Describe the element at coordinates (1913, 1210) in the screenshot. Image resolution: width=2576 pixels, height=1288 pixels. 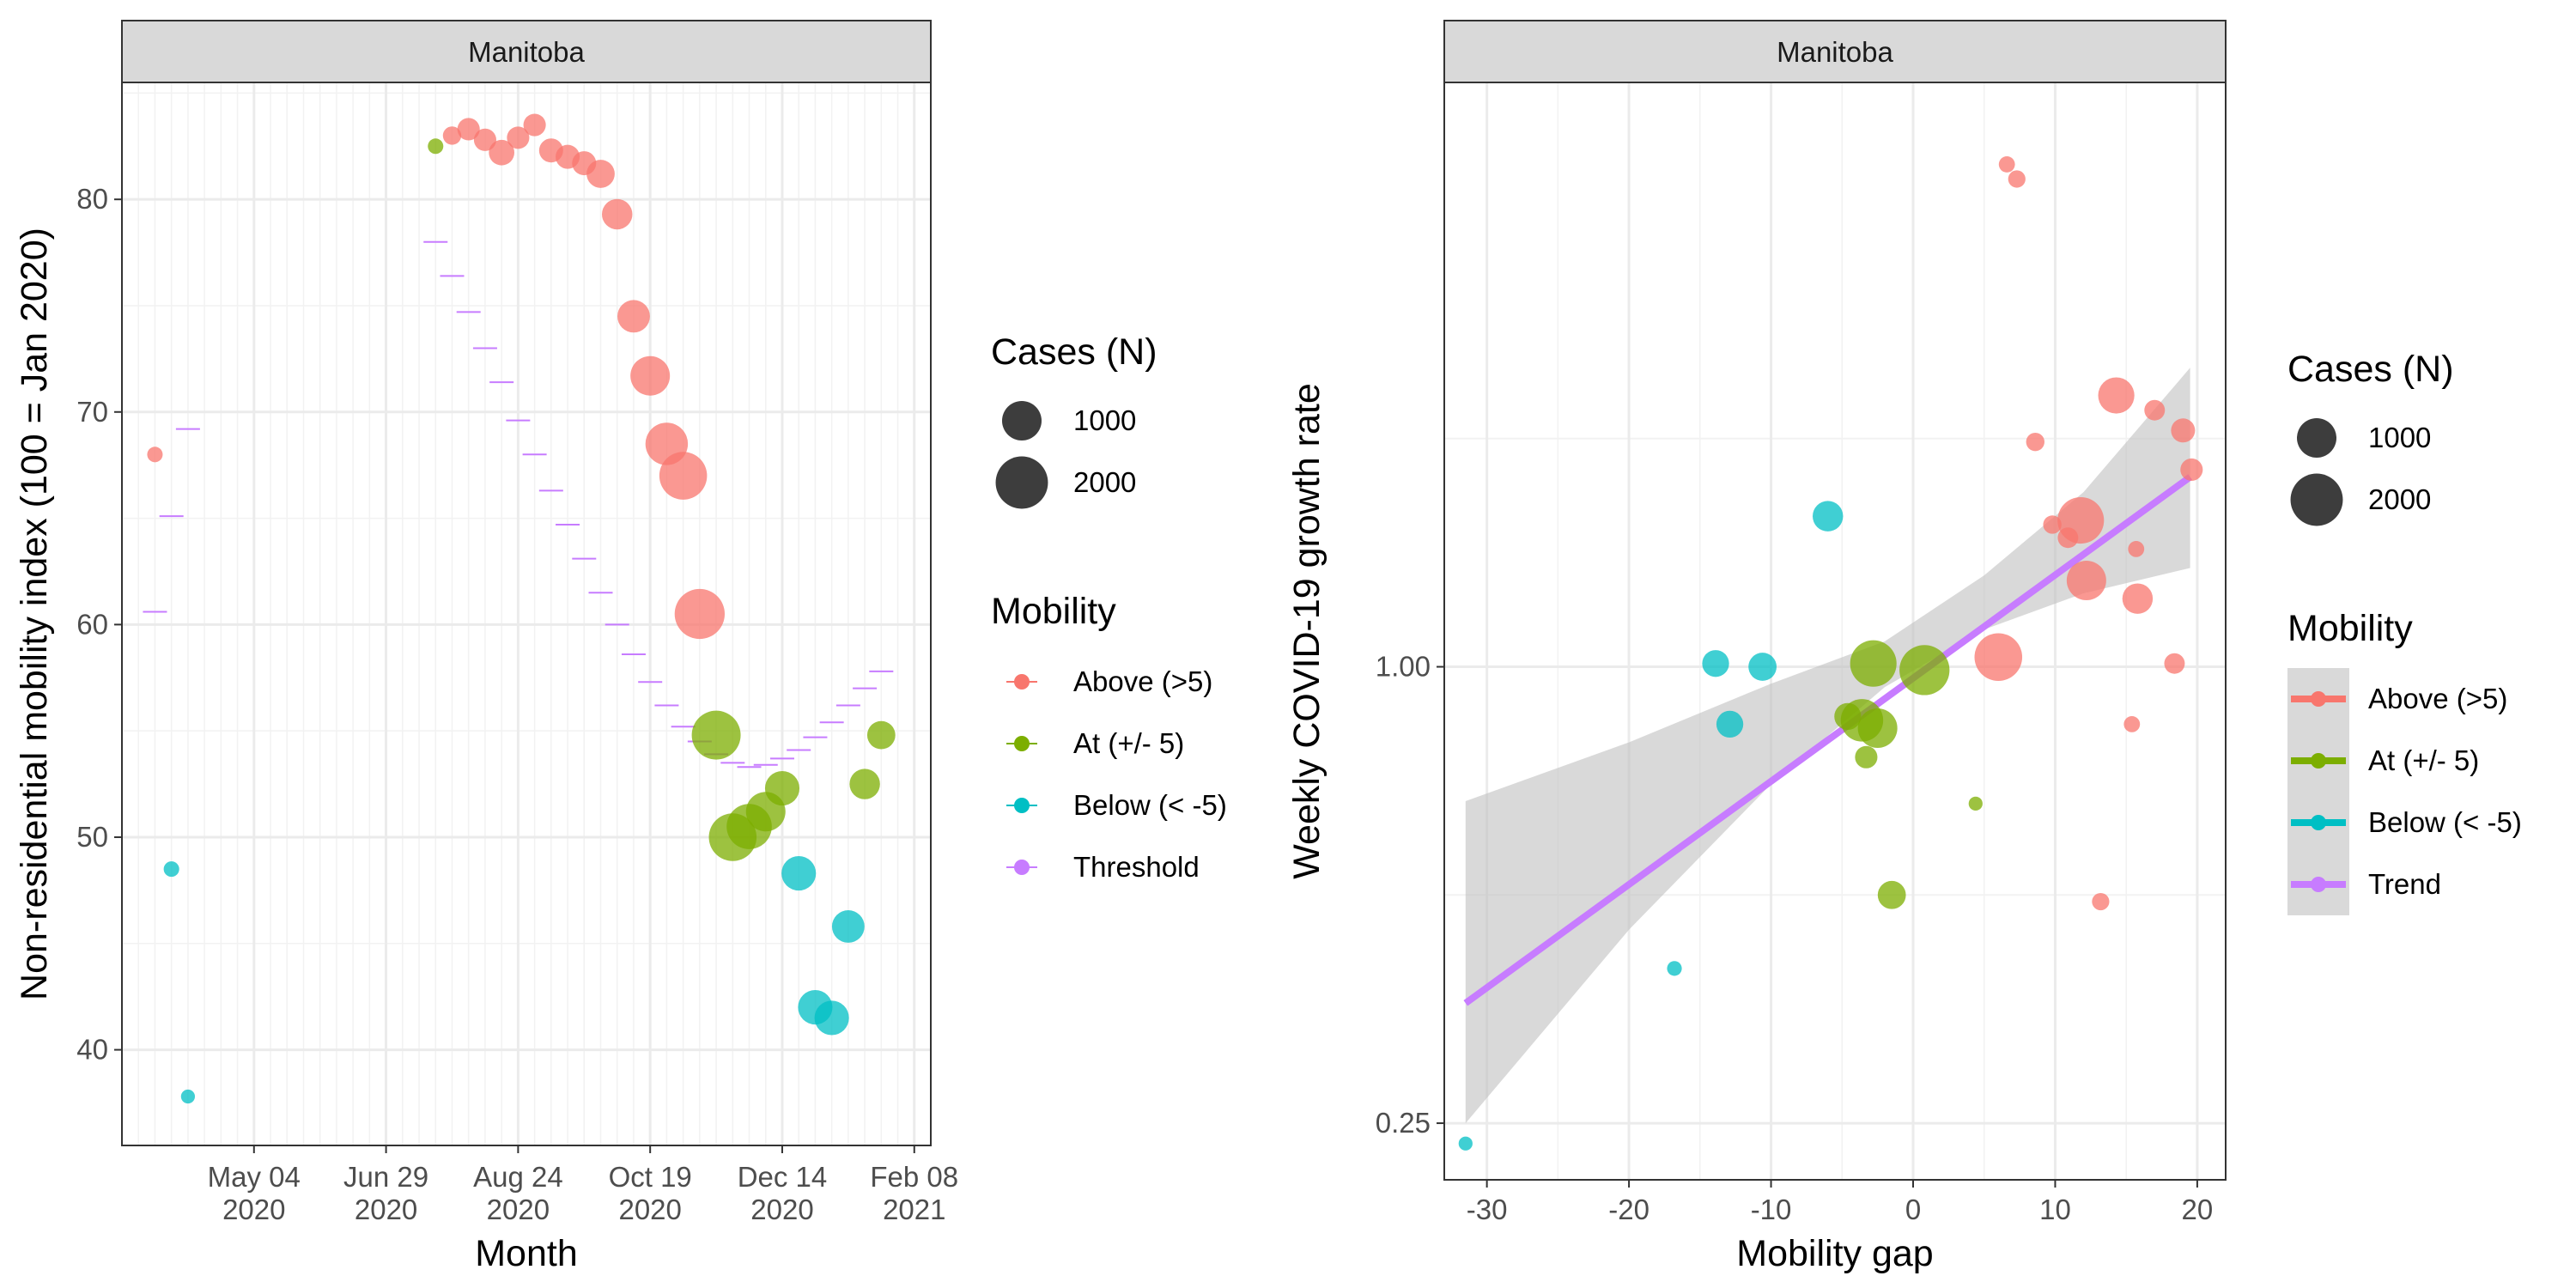
I see `x-tick-label: 0` at that location.